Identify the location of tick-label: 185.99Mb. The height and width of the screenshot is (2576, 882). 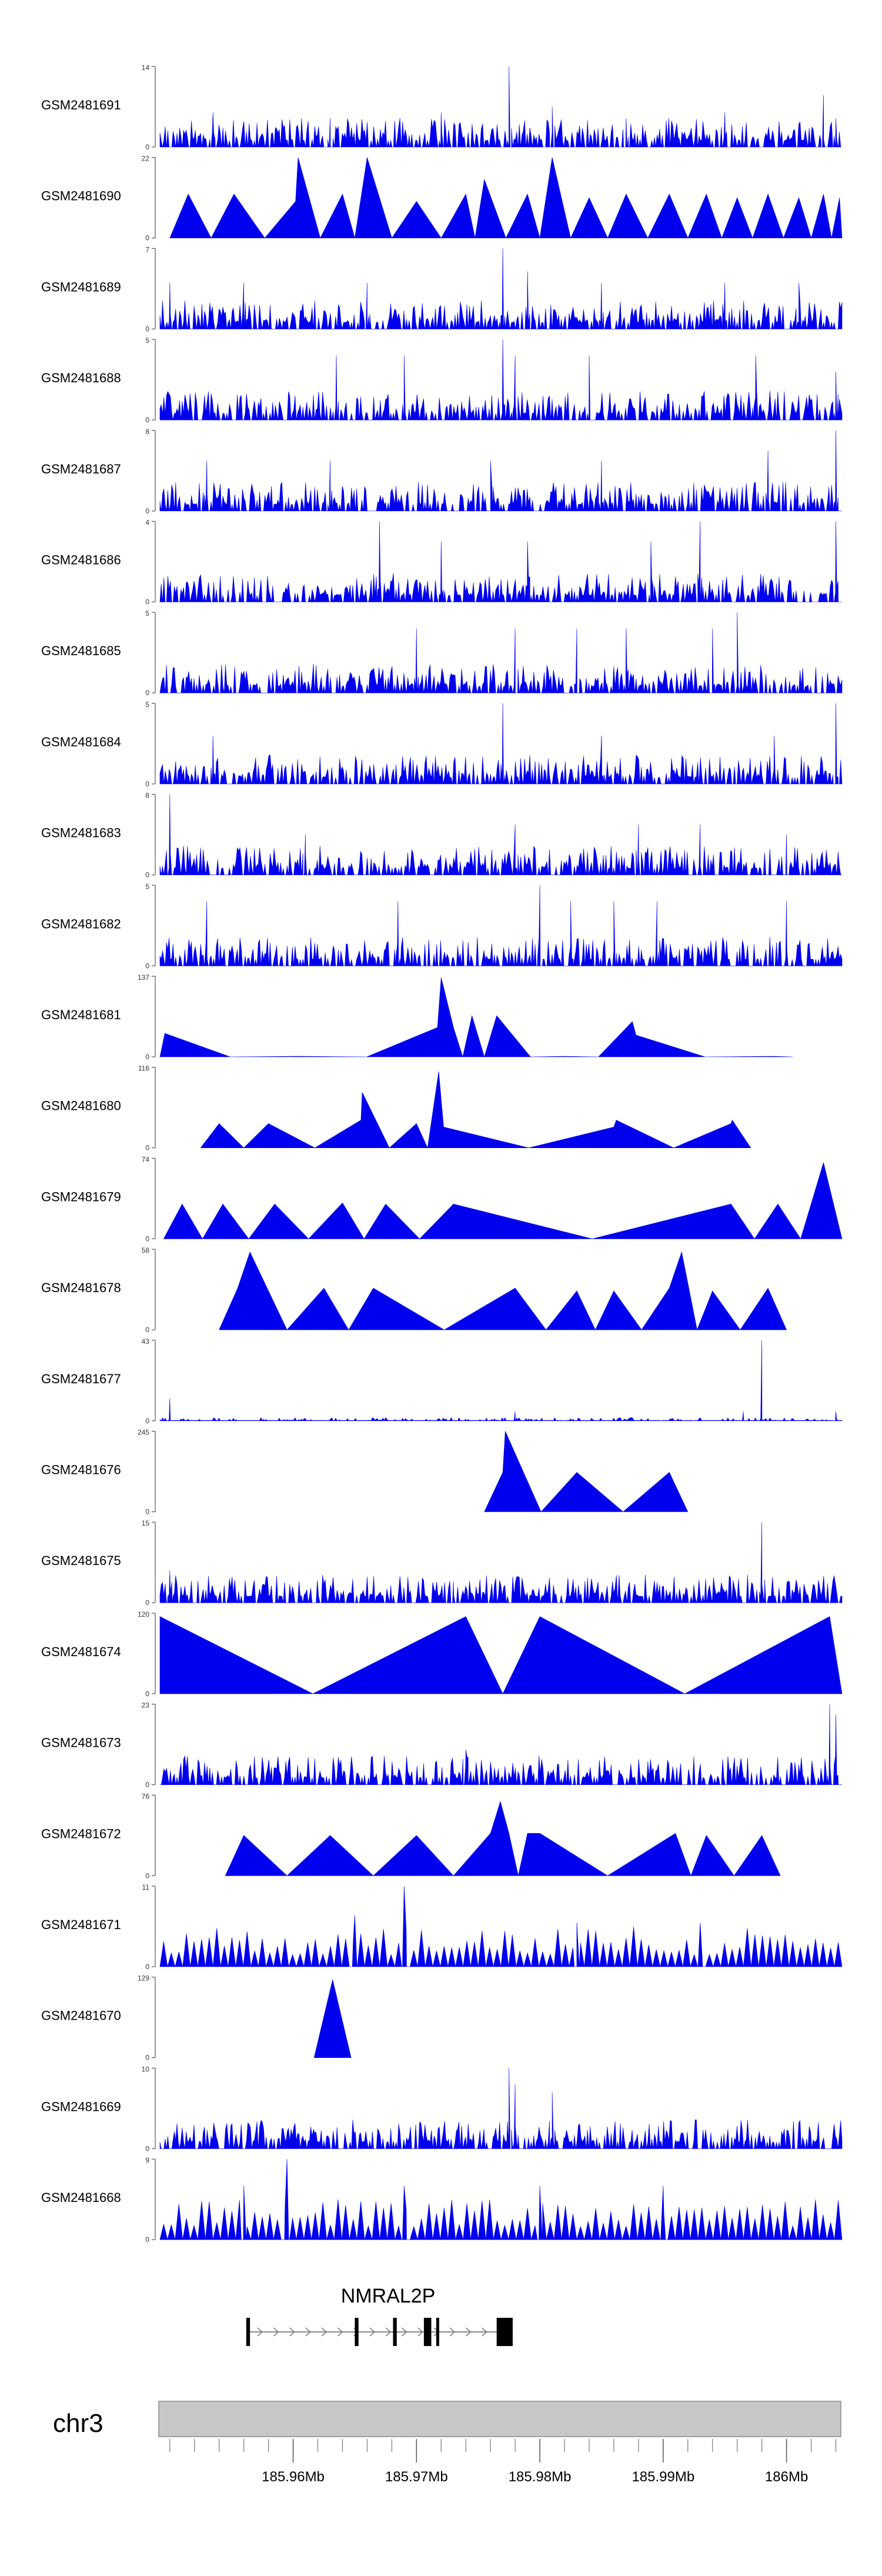
(663, 2477).